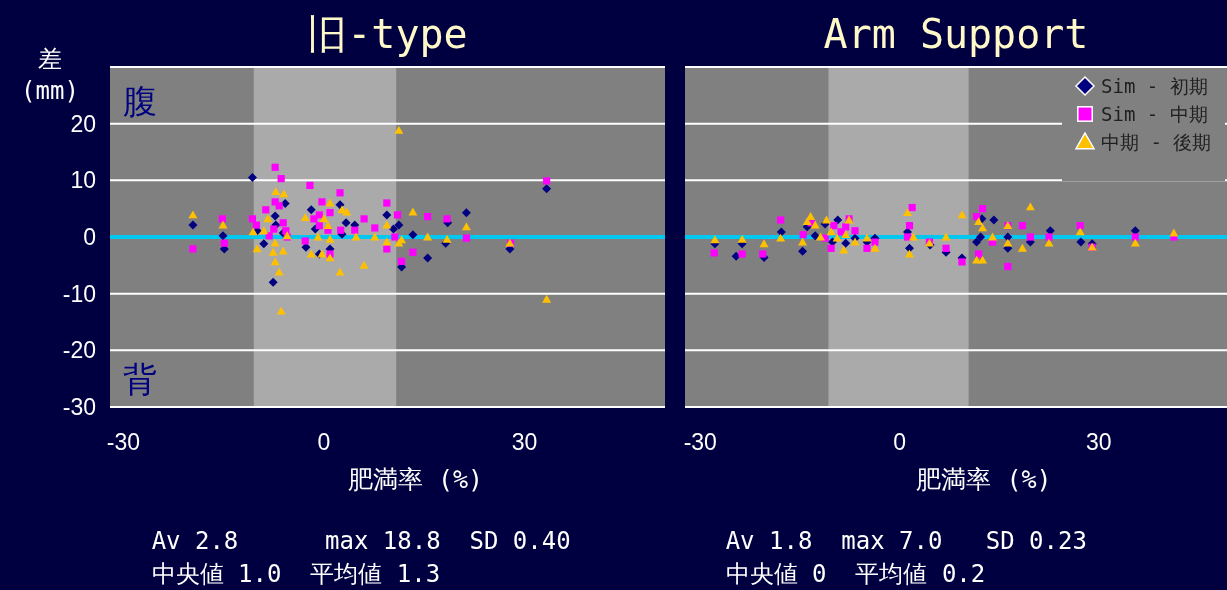 The height and width of the screenshot is (590, 1227). What do you see at coordinates (906, 541) in the screenshot?
I see `text: Av 1.8 max 7.0 SD 0.23` at bounding box center [906, 541].